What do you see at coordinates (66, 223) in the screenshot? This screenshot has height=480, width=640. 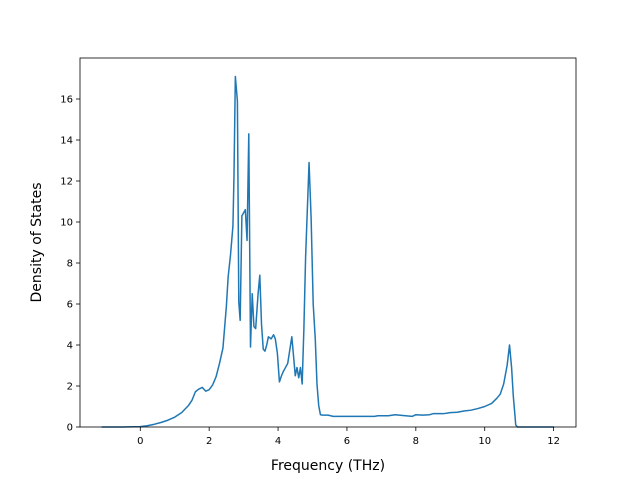 I see `y-tick-label: 10` at bounding box center [66, 223].